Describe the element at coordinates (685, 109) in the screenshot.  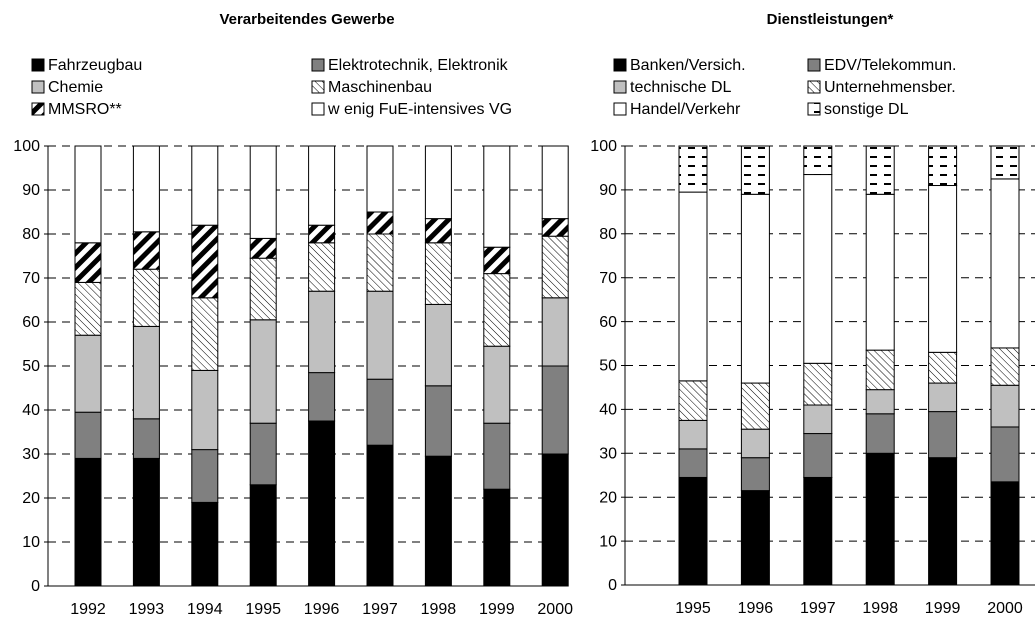
I see `legend-label: Handel/Verkehr` at that location.